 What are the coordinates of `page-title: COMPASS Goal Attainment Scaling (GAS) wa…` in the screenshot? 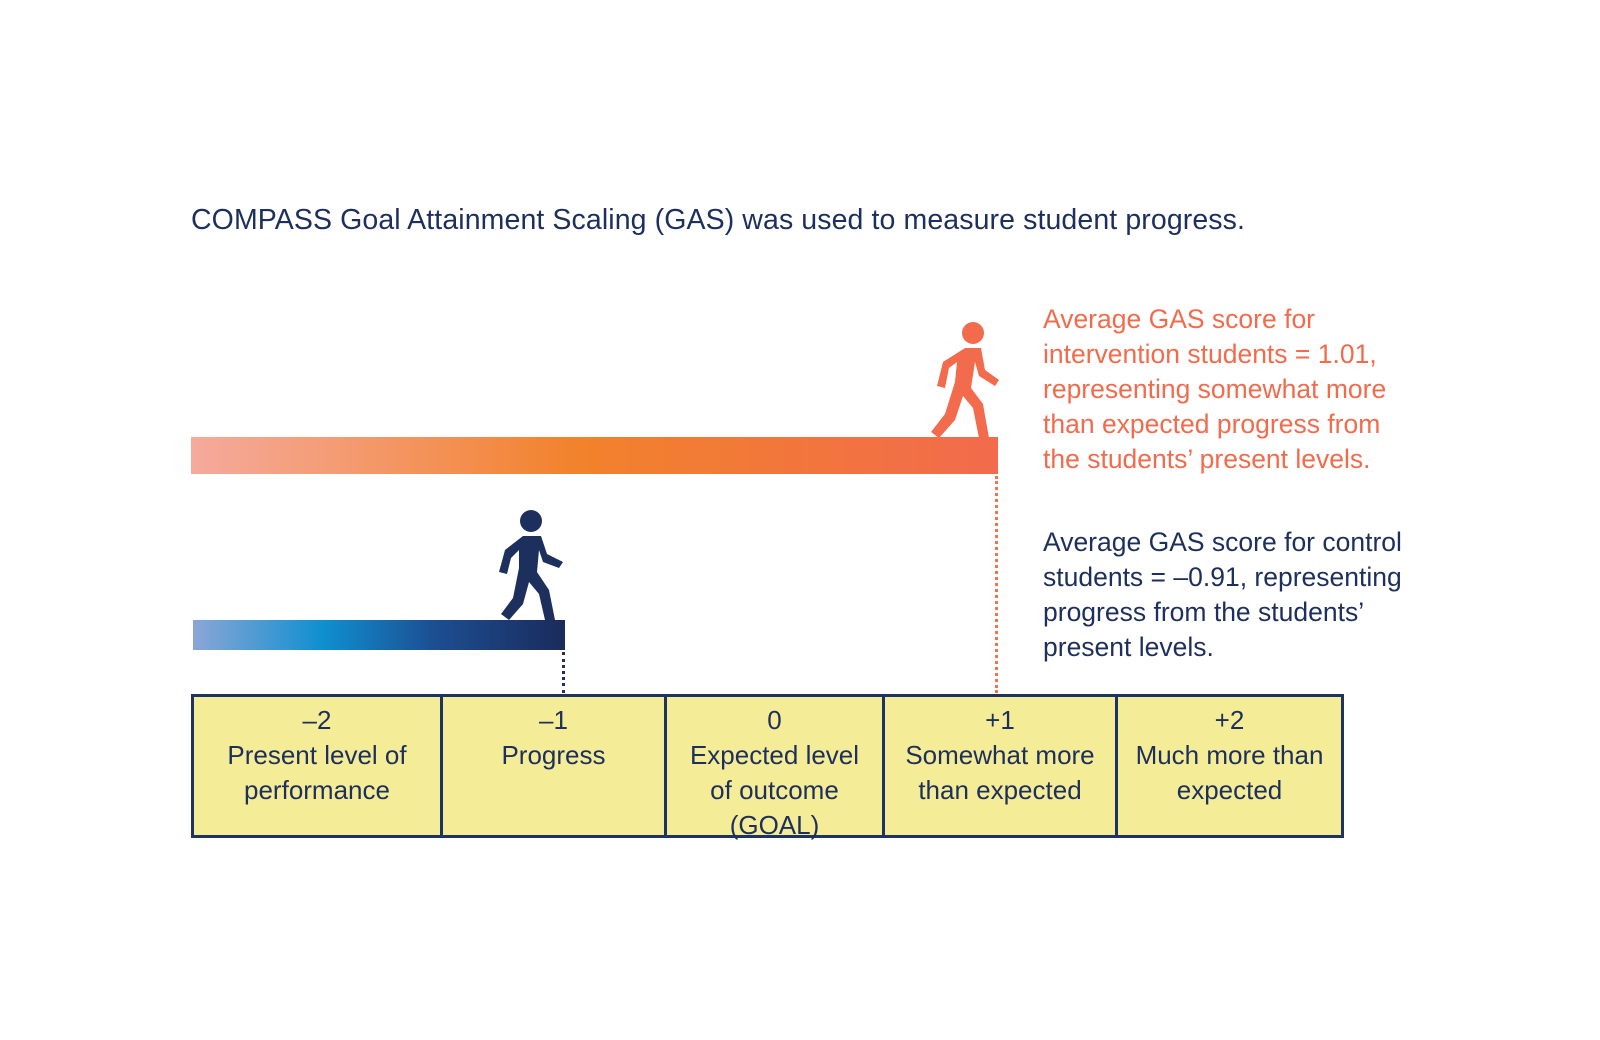 It's located at (718, 220).